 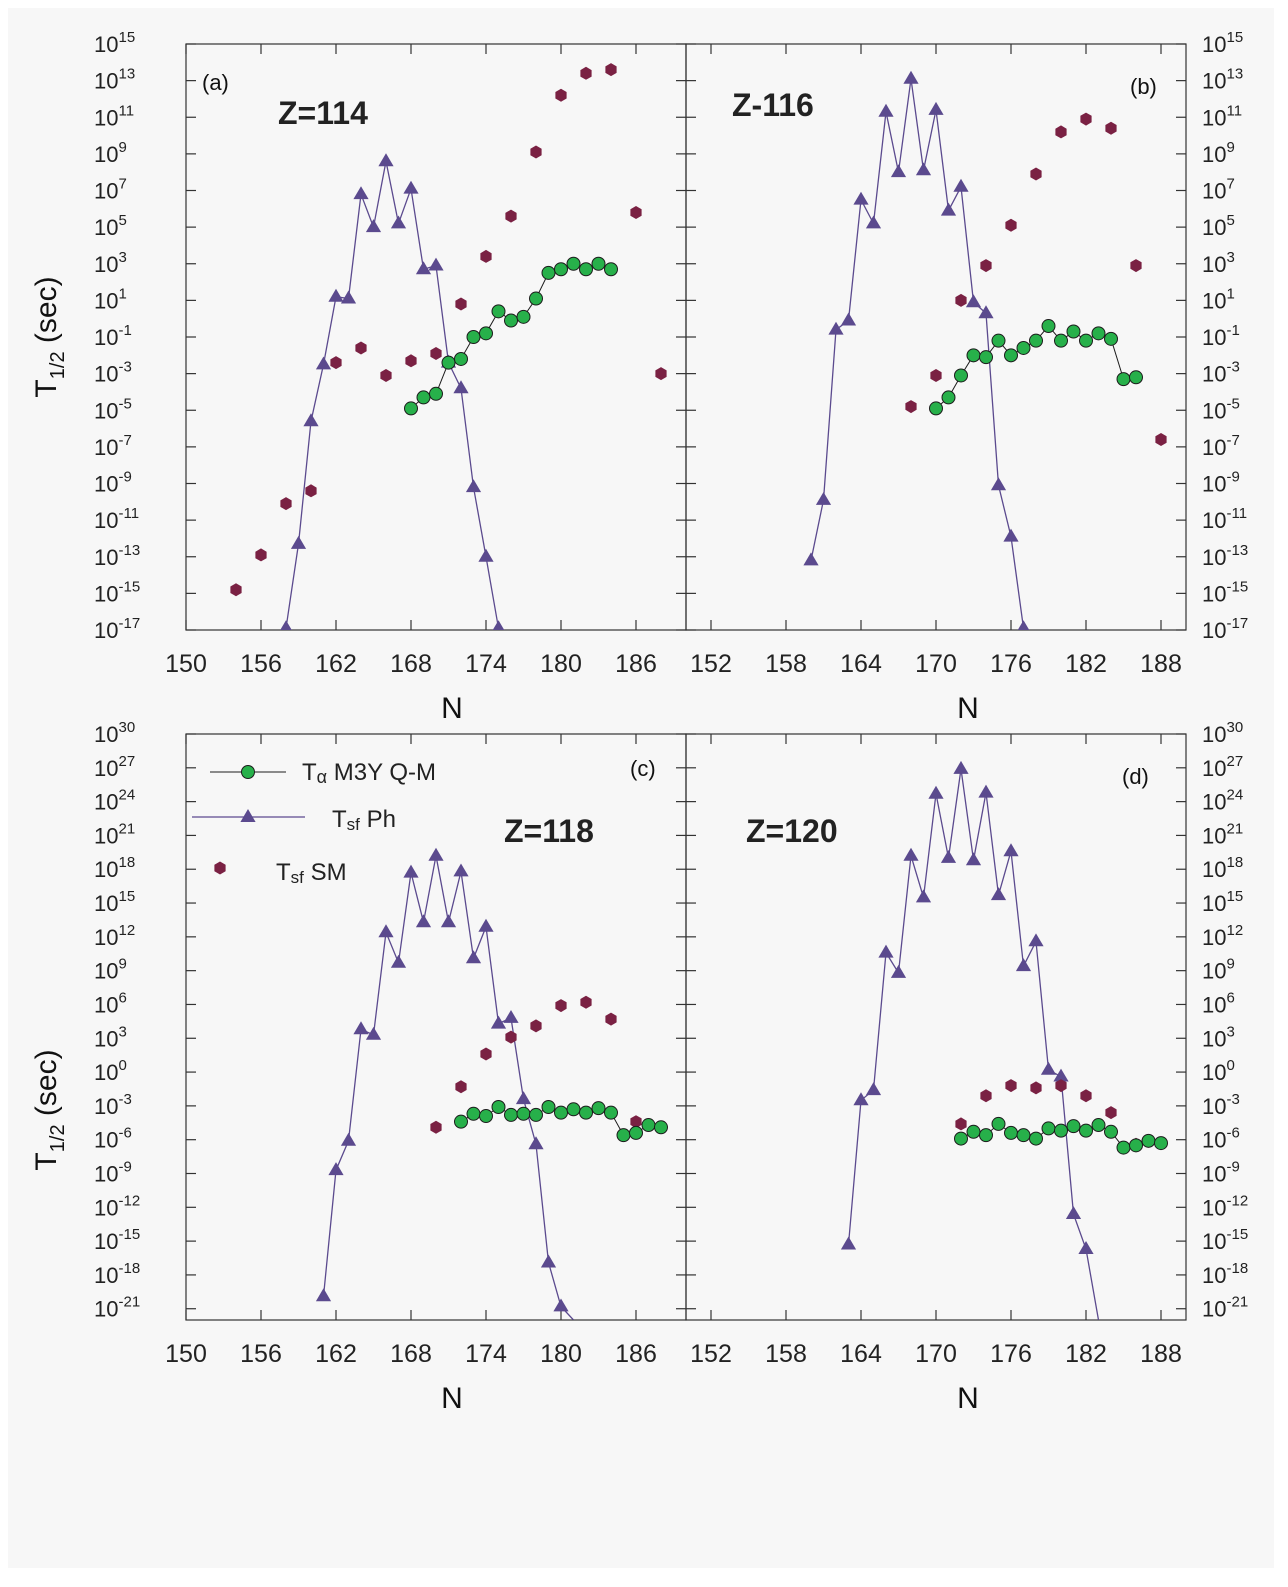 I want to click on x-tick-label: 152, so click(x=711, y=664).